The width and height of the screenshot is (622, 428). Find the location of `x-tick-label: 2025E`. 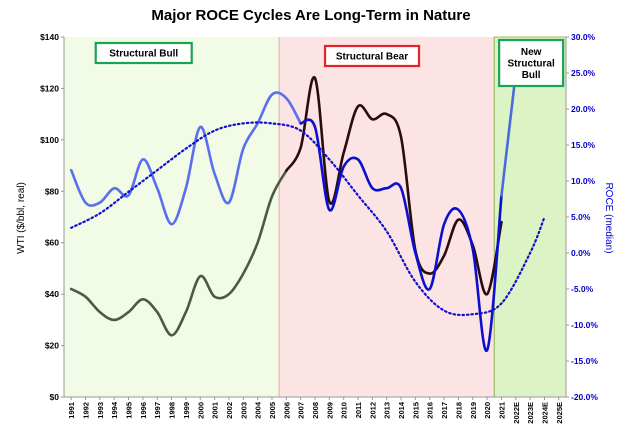

x-tick-label: 2025E is located at coordinates (559, 413).